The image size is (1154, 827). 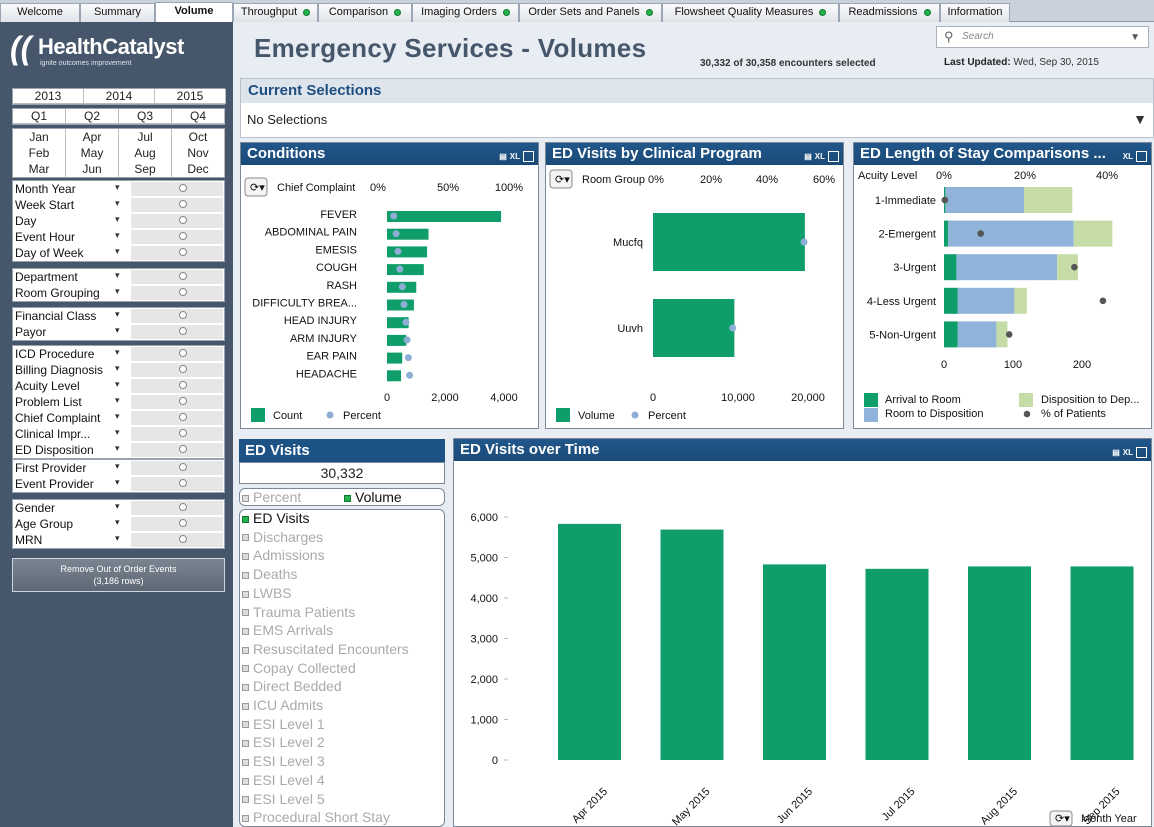 What do you see at coordinates (590, 12) in the screenshot?
I see `tab-order-sets-and-panels: Order Sets and Panels` at bounding box center [590, 12].